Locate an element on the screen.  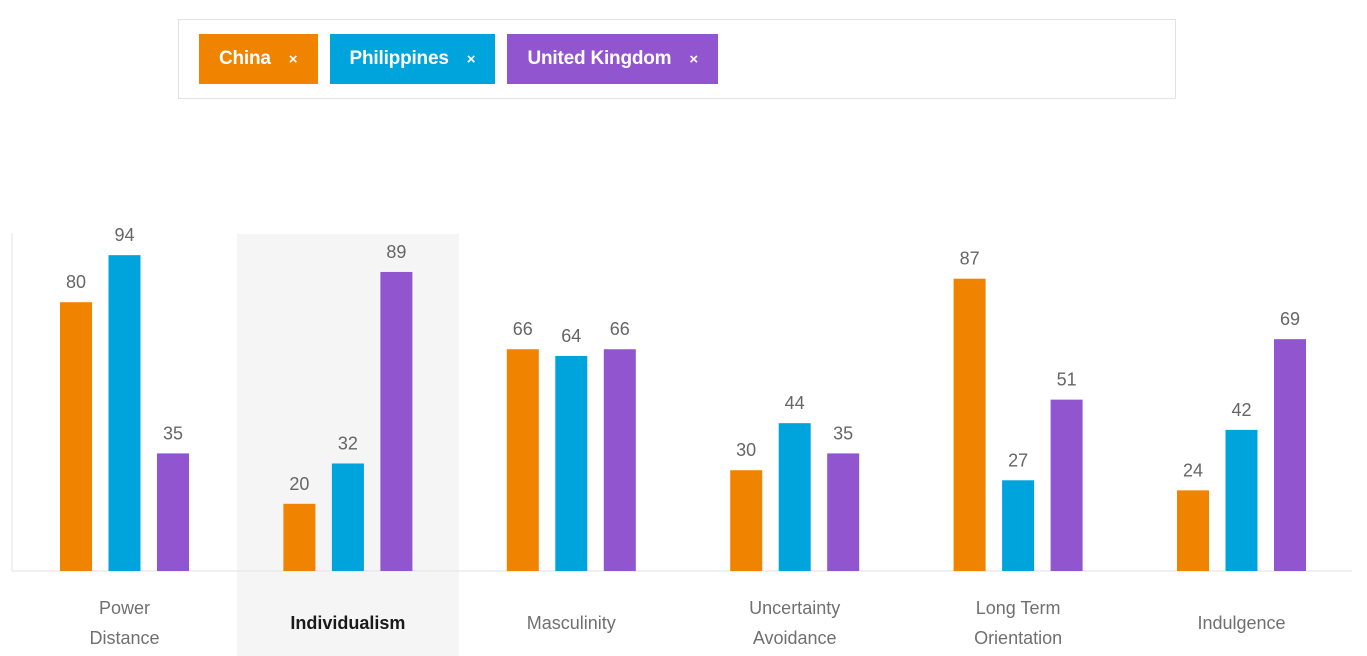
country-chip-china: China × is located at coordinates (258, 59).